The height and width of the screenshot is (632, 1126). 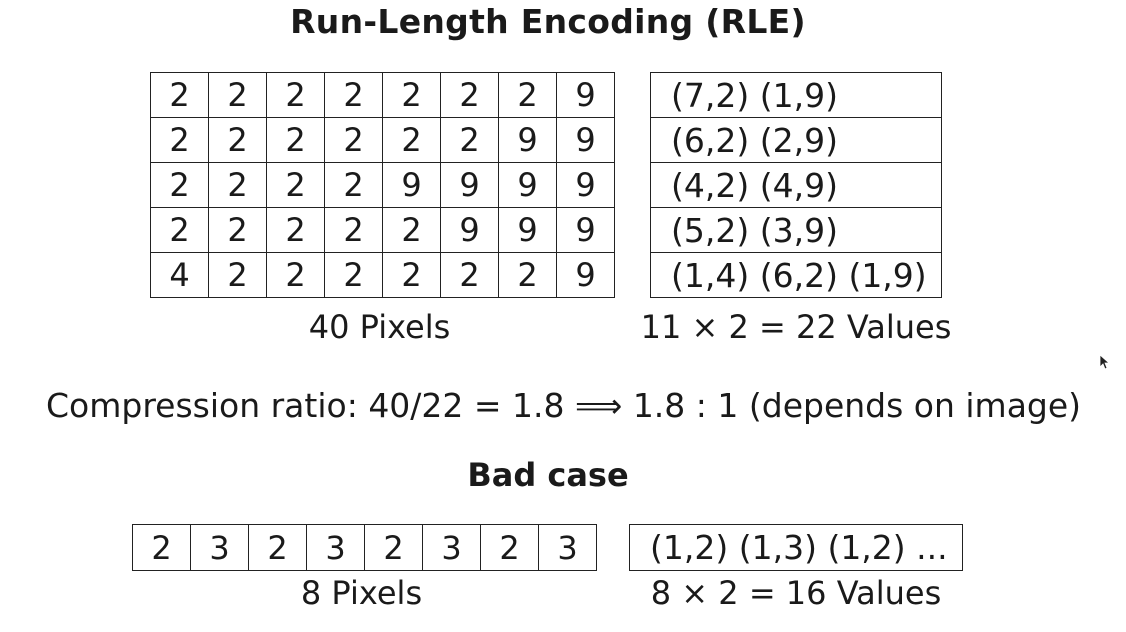 What do you see at coordinates (361, 593) in the screenshot?
I see `bad-case-pixels-caption: 8 Pixels` at bounding box center [361, 593].